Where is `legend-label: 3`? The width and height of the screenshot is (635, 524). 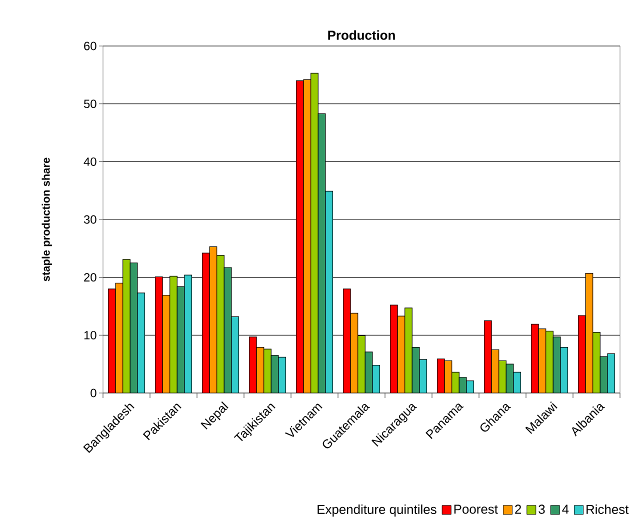 legend-label: 3 is located at coordinates (541, 509).